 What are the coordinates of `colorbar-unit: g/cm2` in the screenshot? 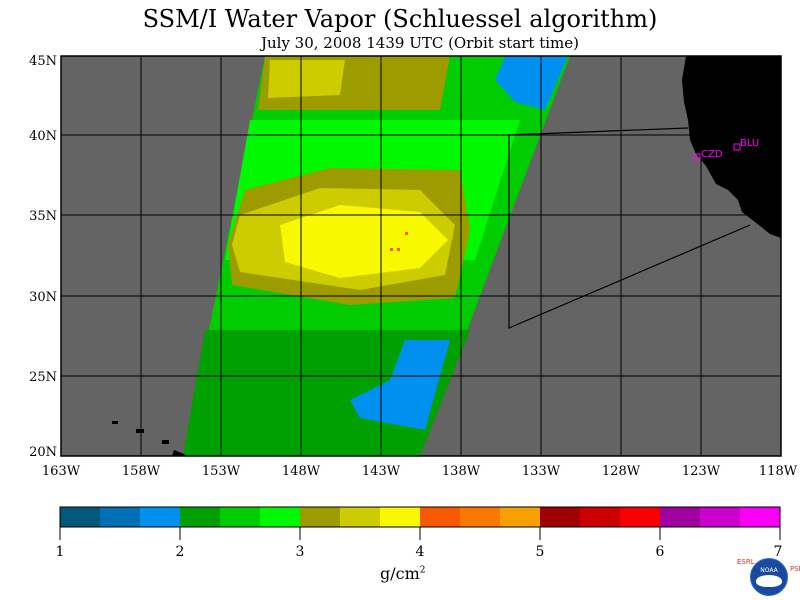 It's located at (403, 573).